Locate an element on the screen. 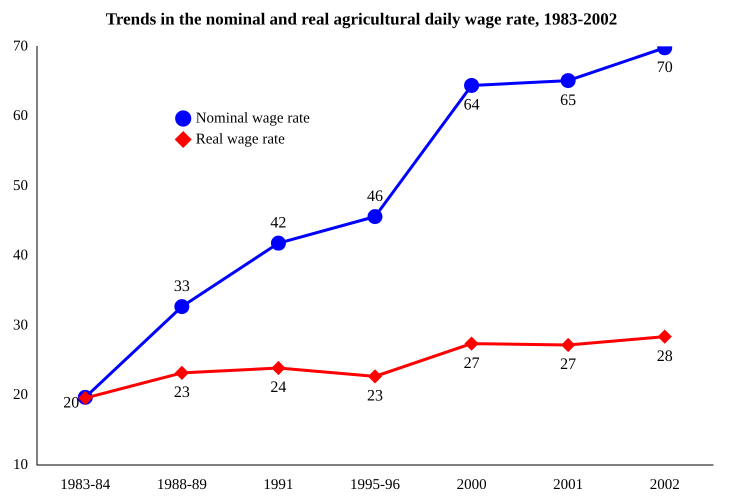 The width and height of the screenshot is (733, 497). x-tick-label: 1995-96 is located at coordinates (375, 484).